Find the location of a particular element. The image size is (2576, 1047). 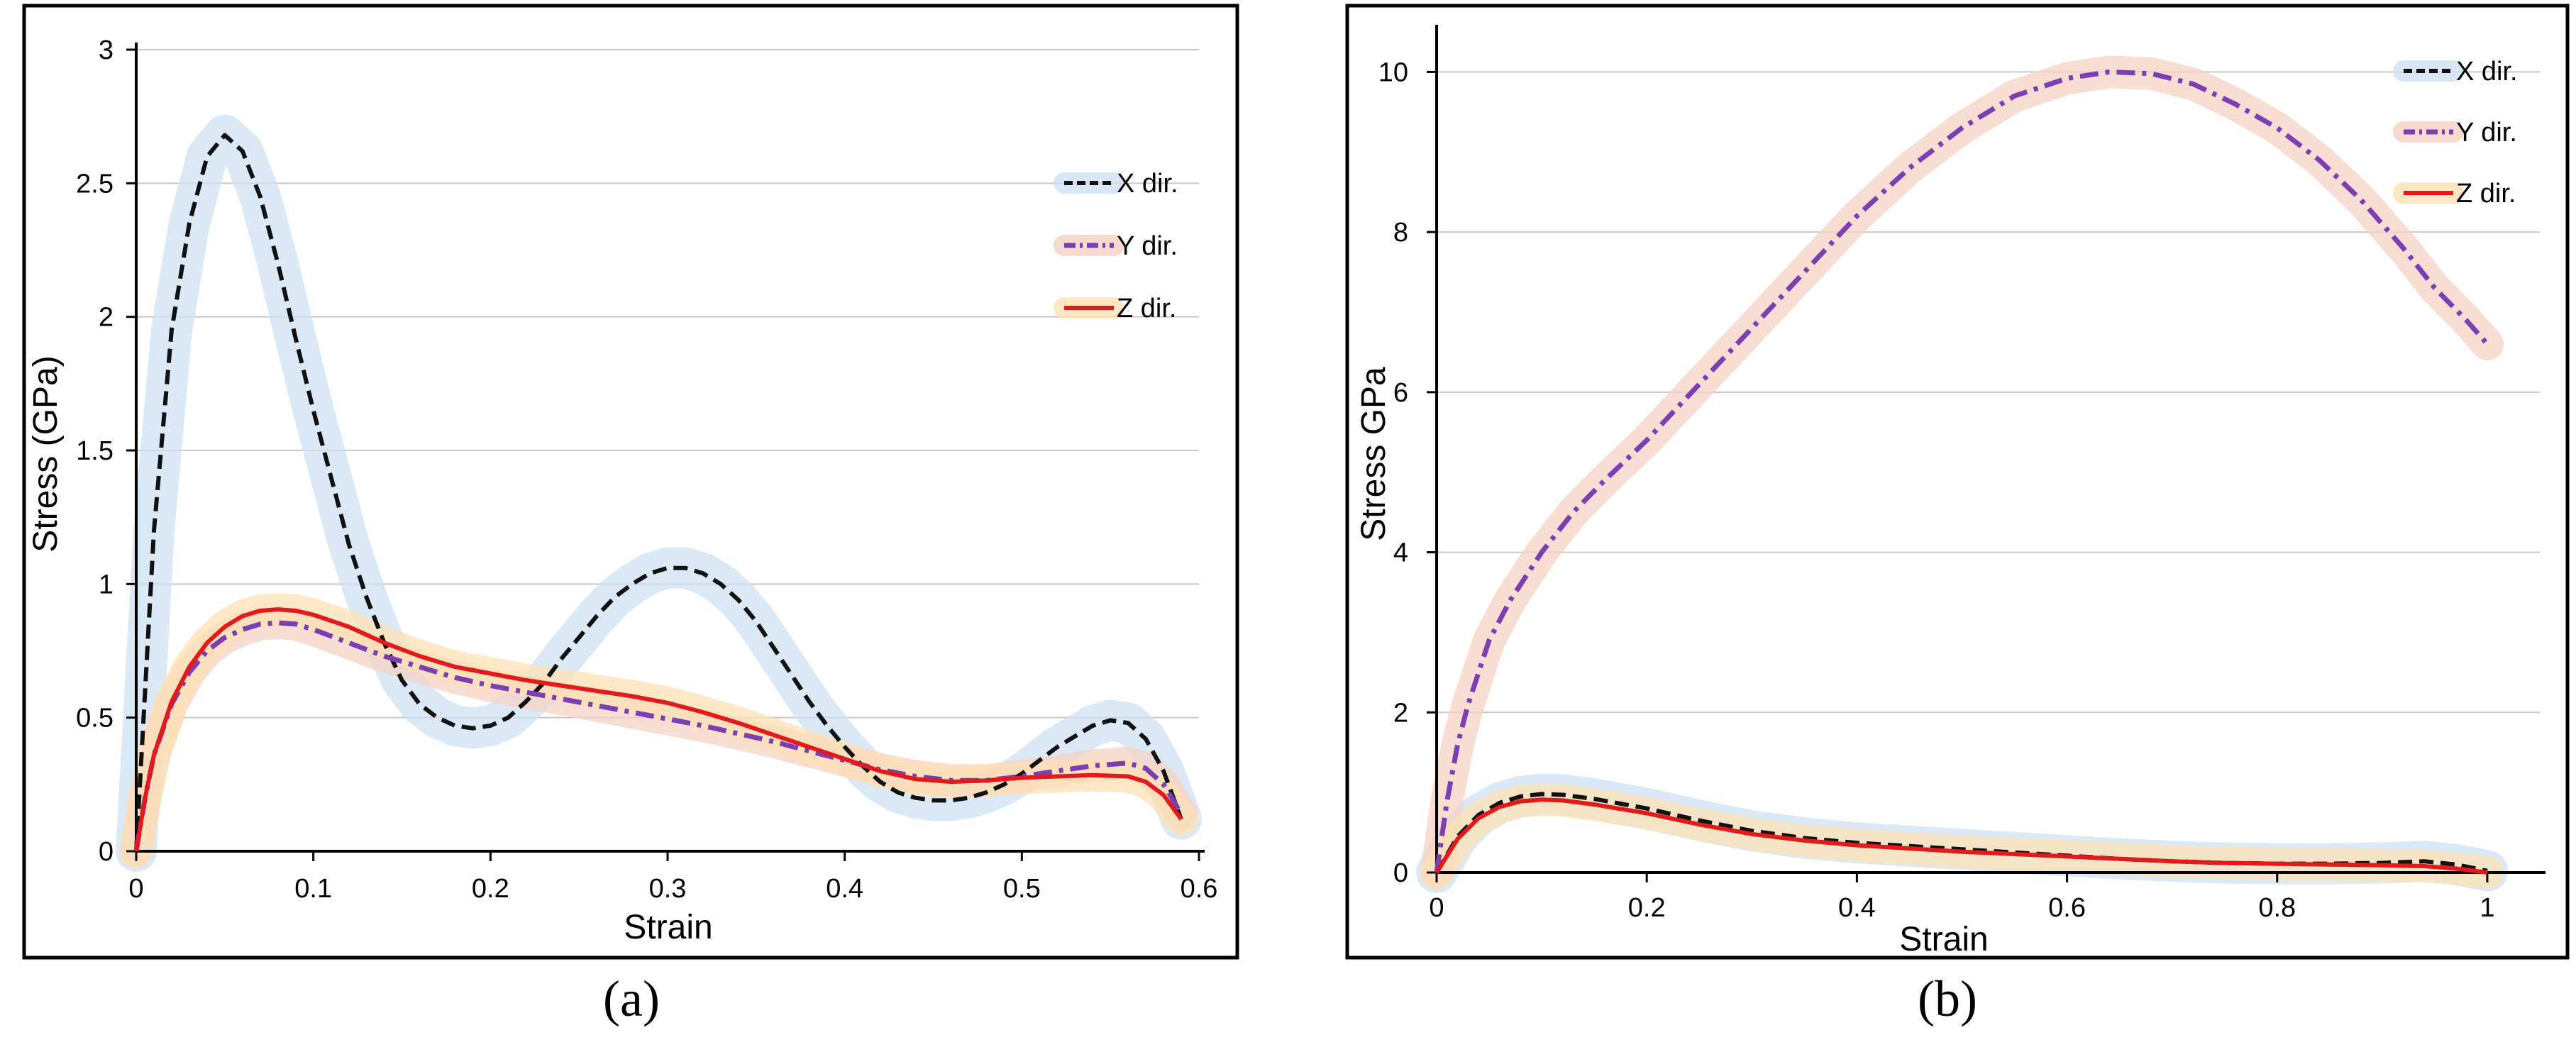

panel-b-legend-y-label: Y dir. is located at coordinates (2486, 133).